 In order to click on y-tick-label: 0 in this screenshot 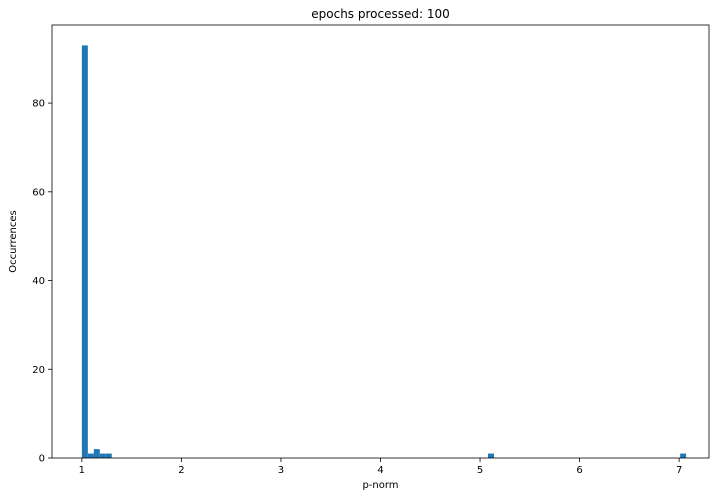, I will do `click(42, 459)`.